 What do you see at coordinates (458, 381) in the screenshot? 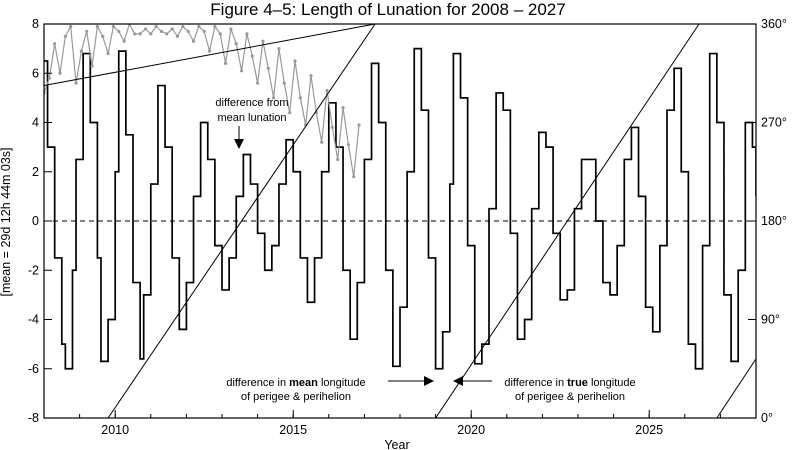
I see `true-longitude-arrow-head` at bounding box center [458, 381].